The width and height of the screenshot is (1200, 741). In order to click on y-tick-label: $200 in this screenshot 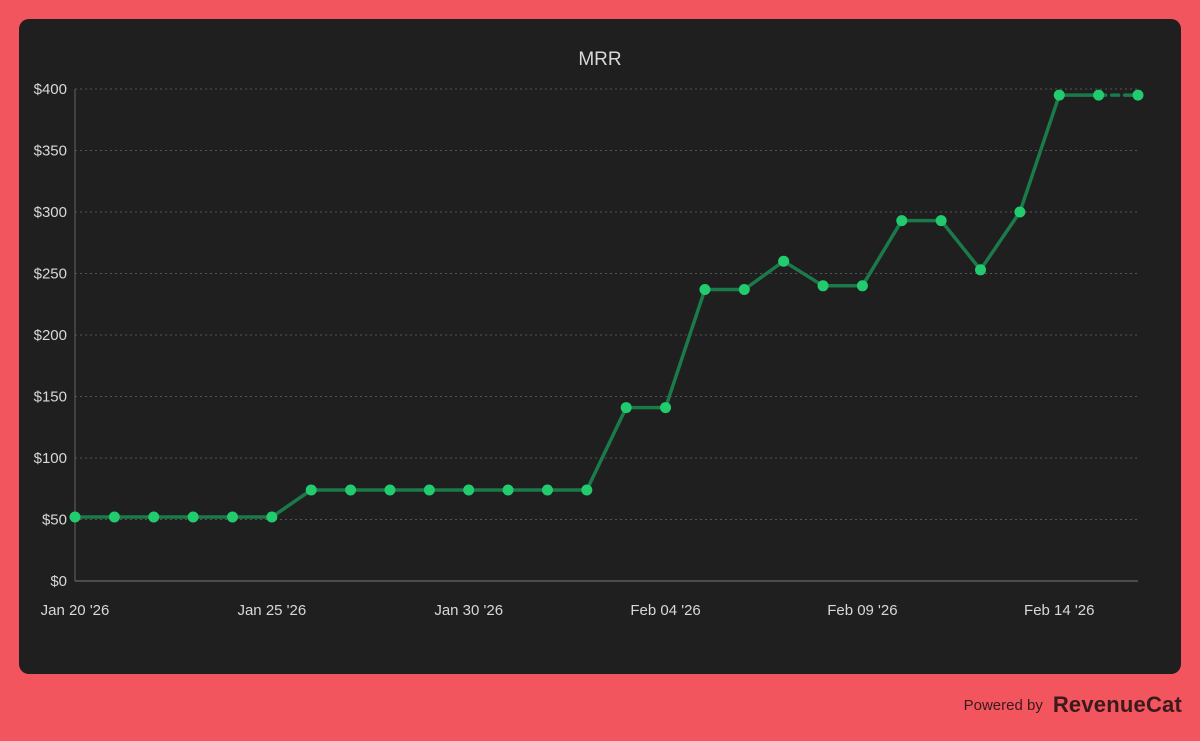, I will do `click(50, 335)`.